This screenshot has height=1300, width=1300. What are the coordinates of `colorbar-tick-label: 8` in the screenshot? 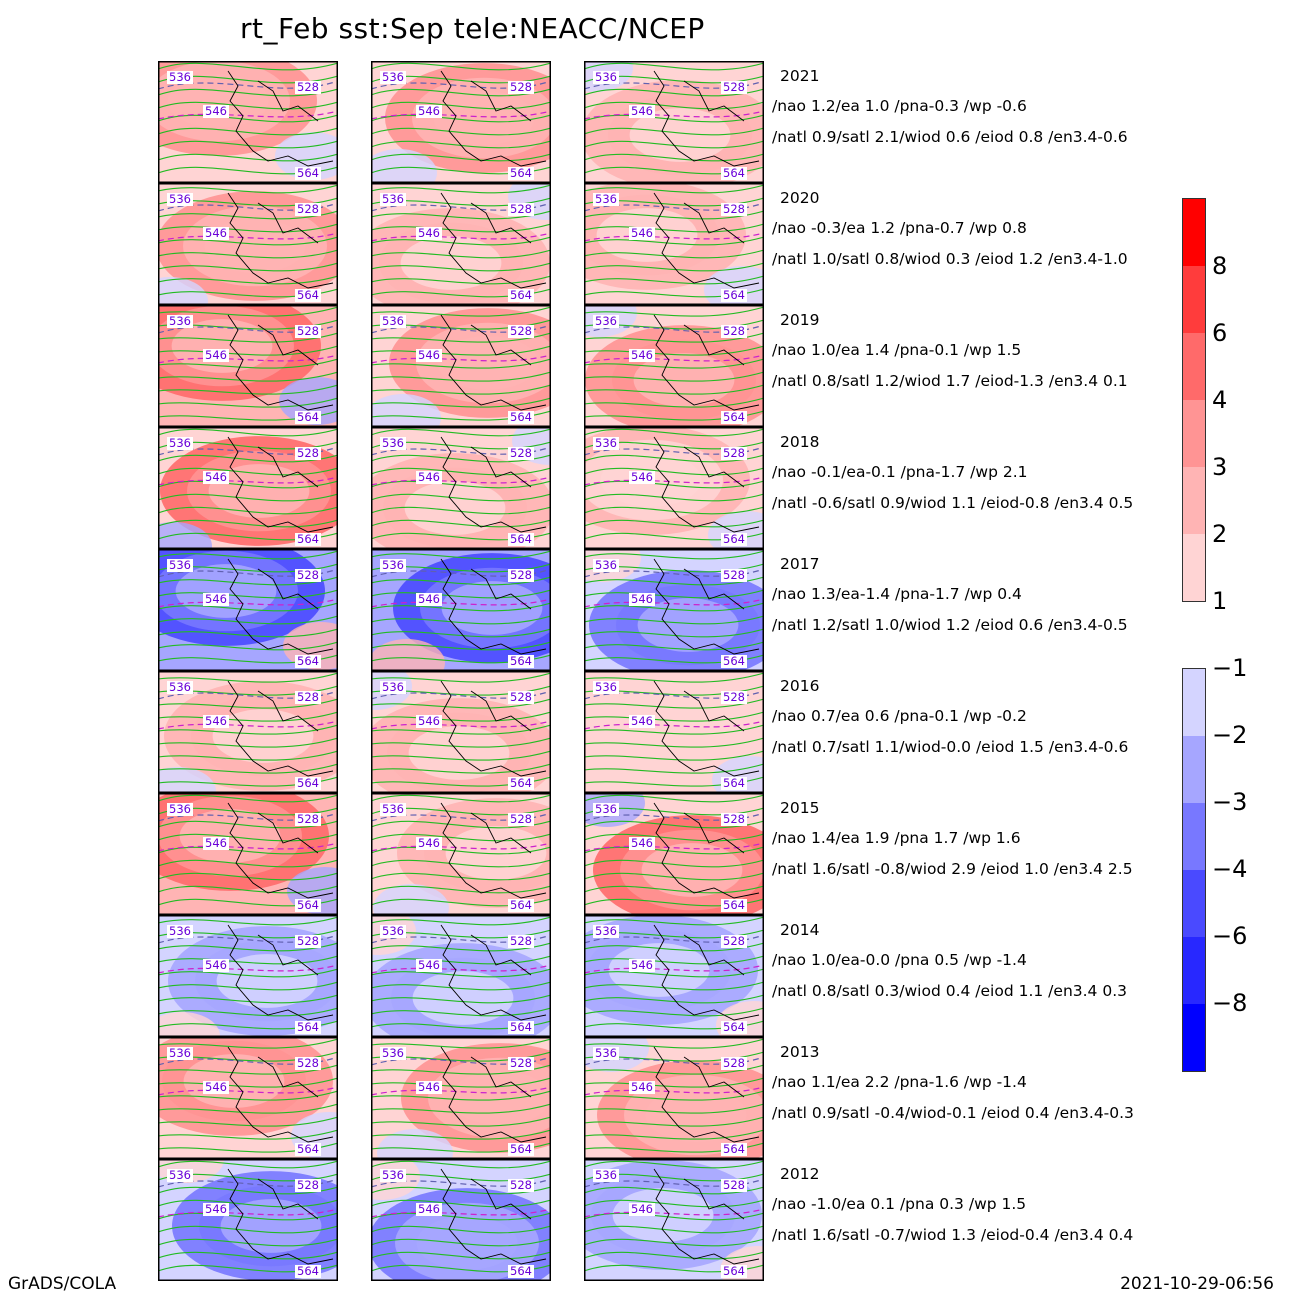 It's located at (1220, 266).